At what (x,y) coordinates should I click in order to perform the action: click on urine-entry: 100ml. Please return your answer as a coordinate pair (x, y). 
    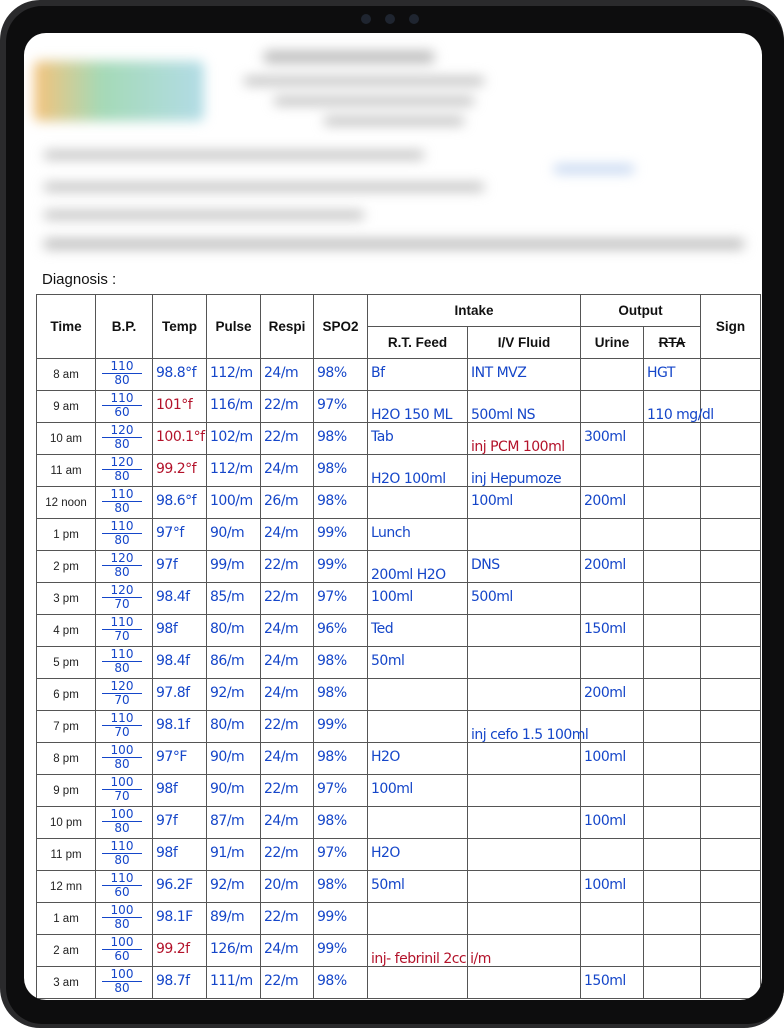
    Looking at the image, I should click on (605, 821).